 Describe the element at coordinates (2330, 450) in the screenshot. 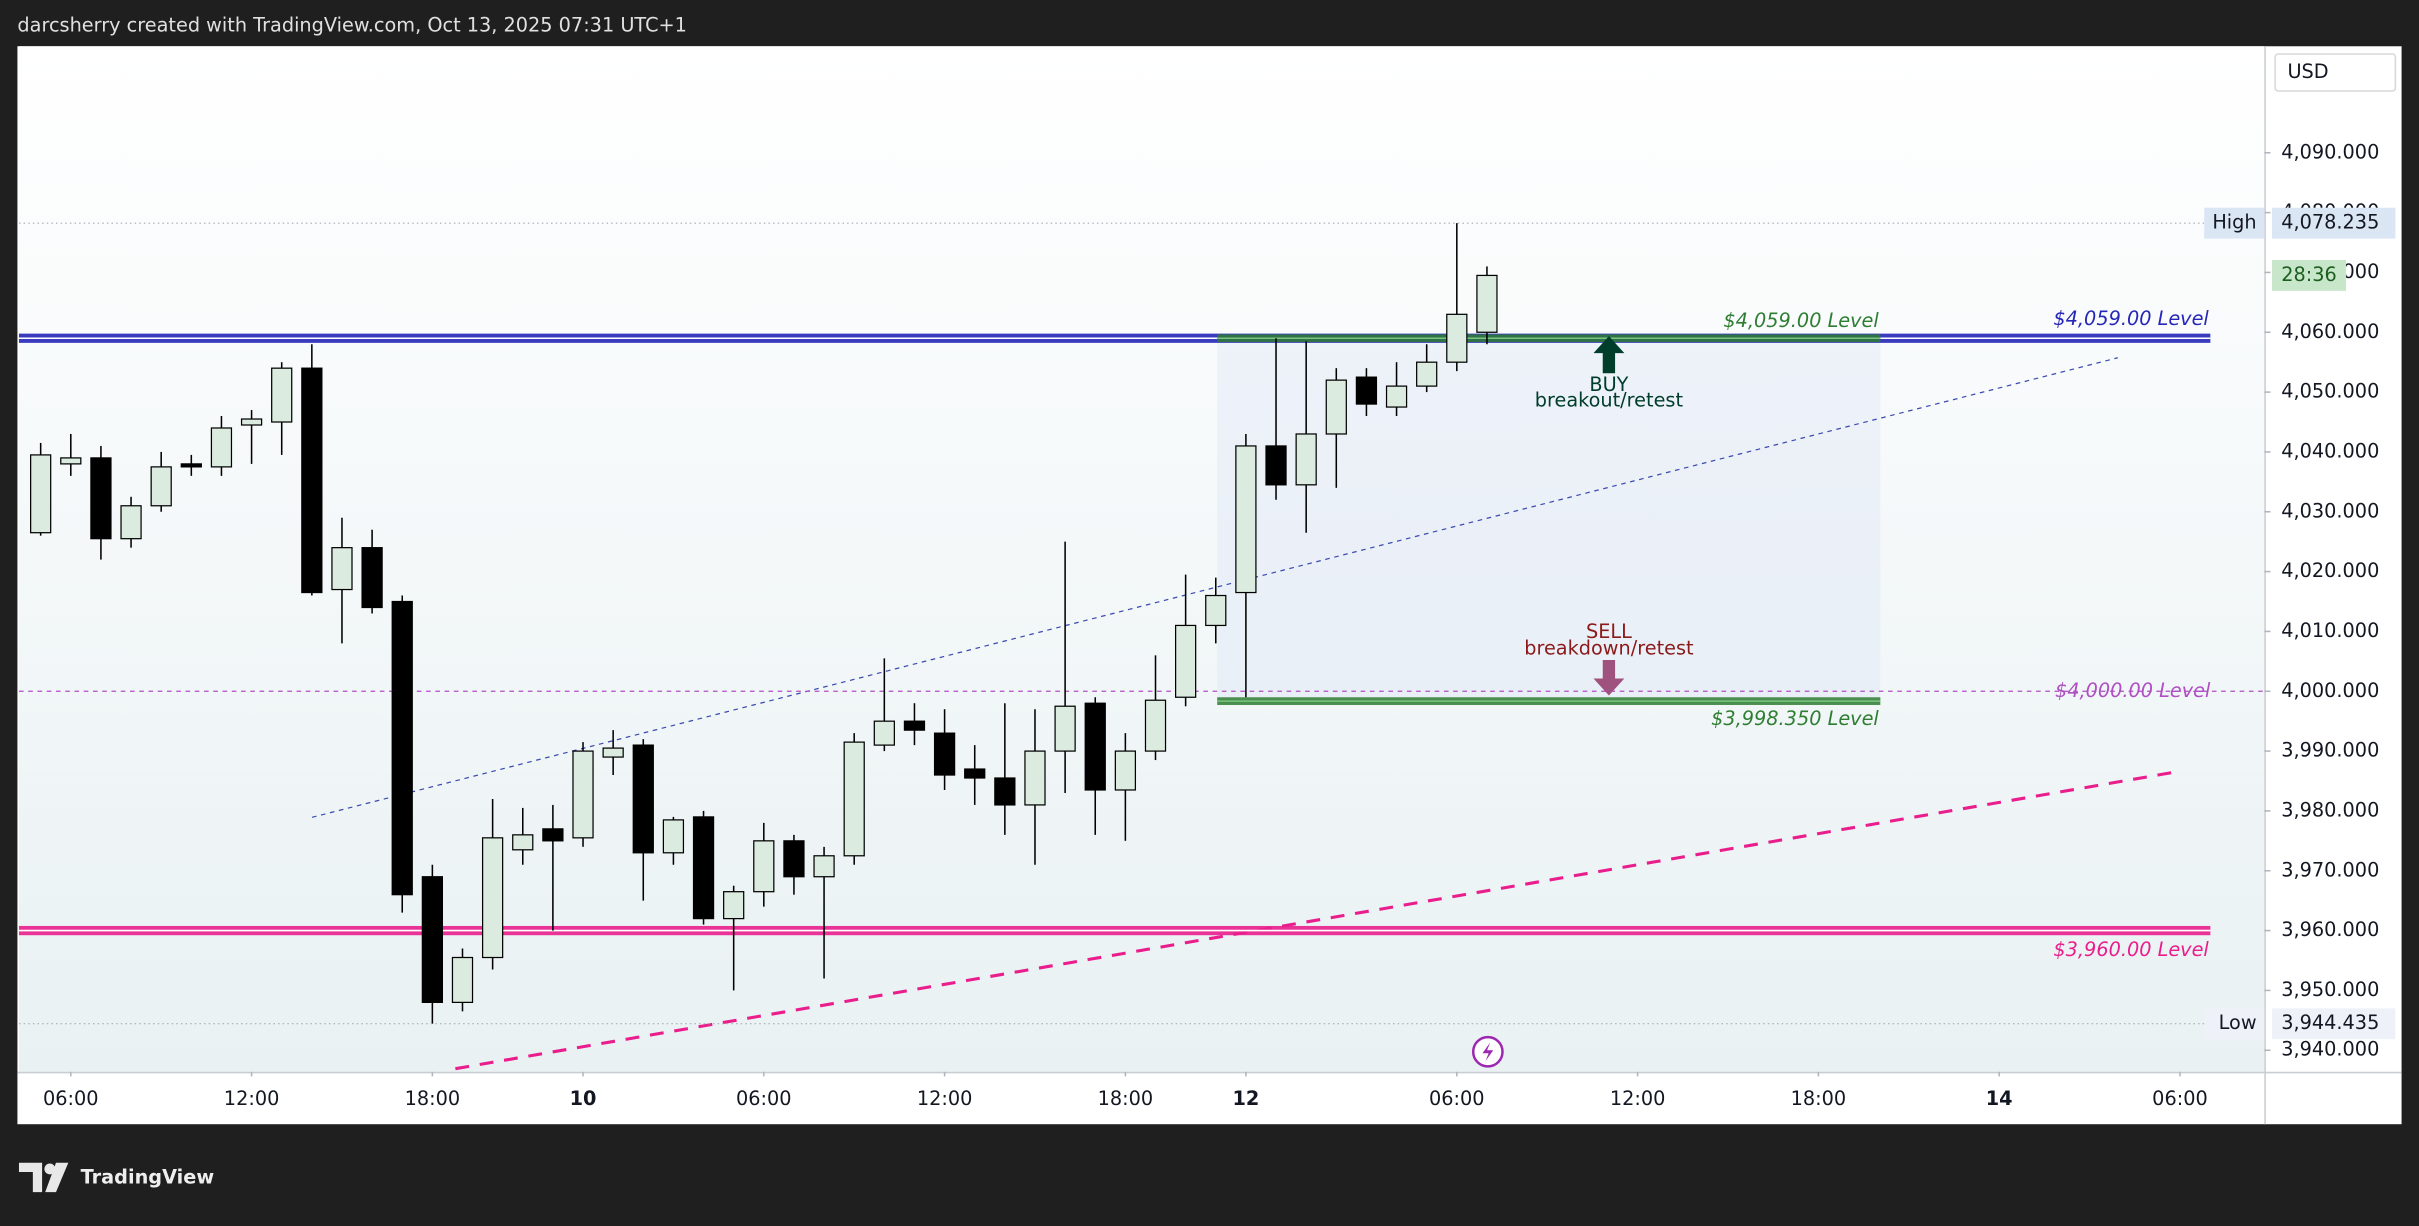

I see `y-tick-label: 4,040.000` at that location.